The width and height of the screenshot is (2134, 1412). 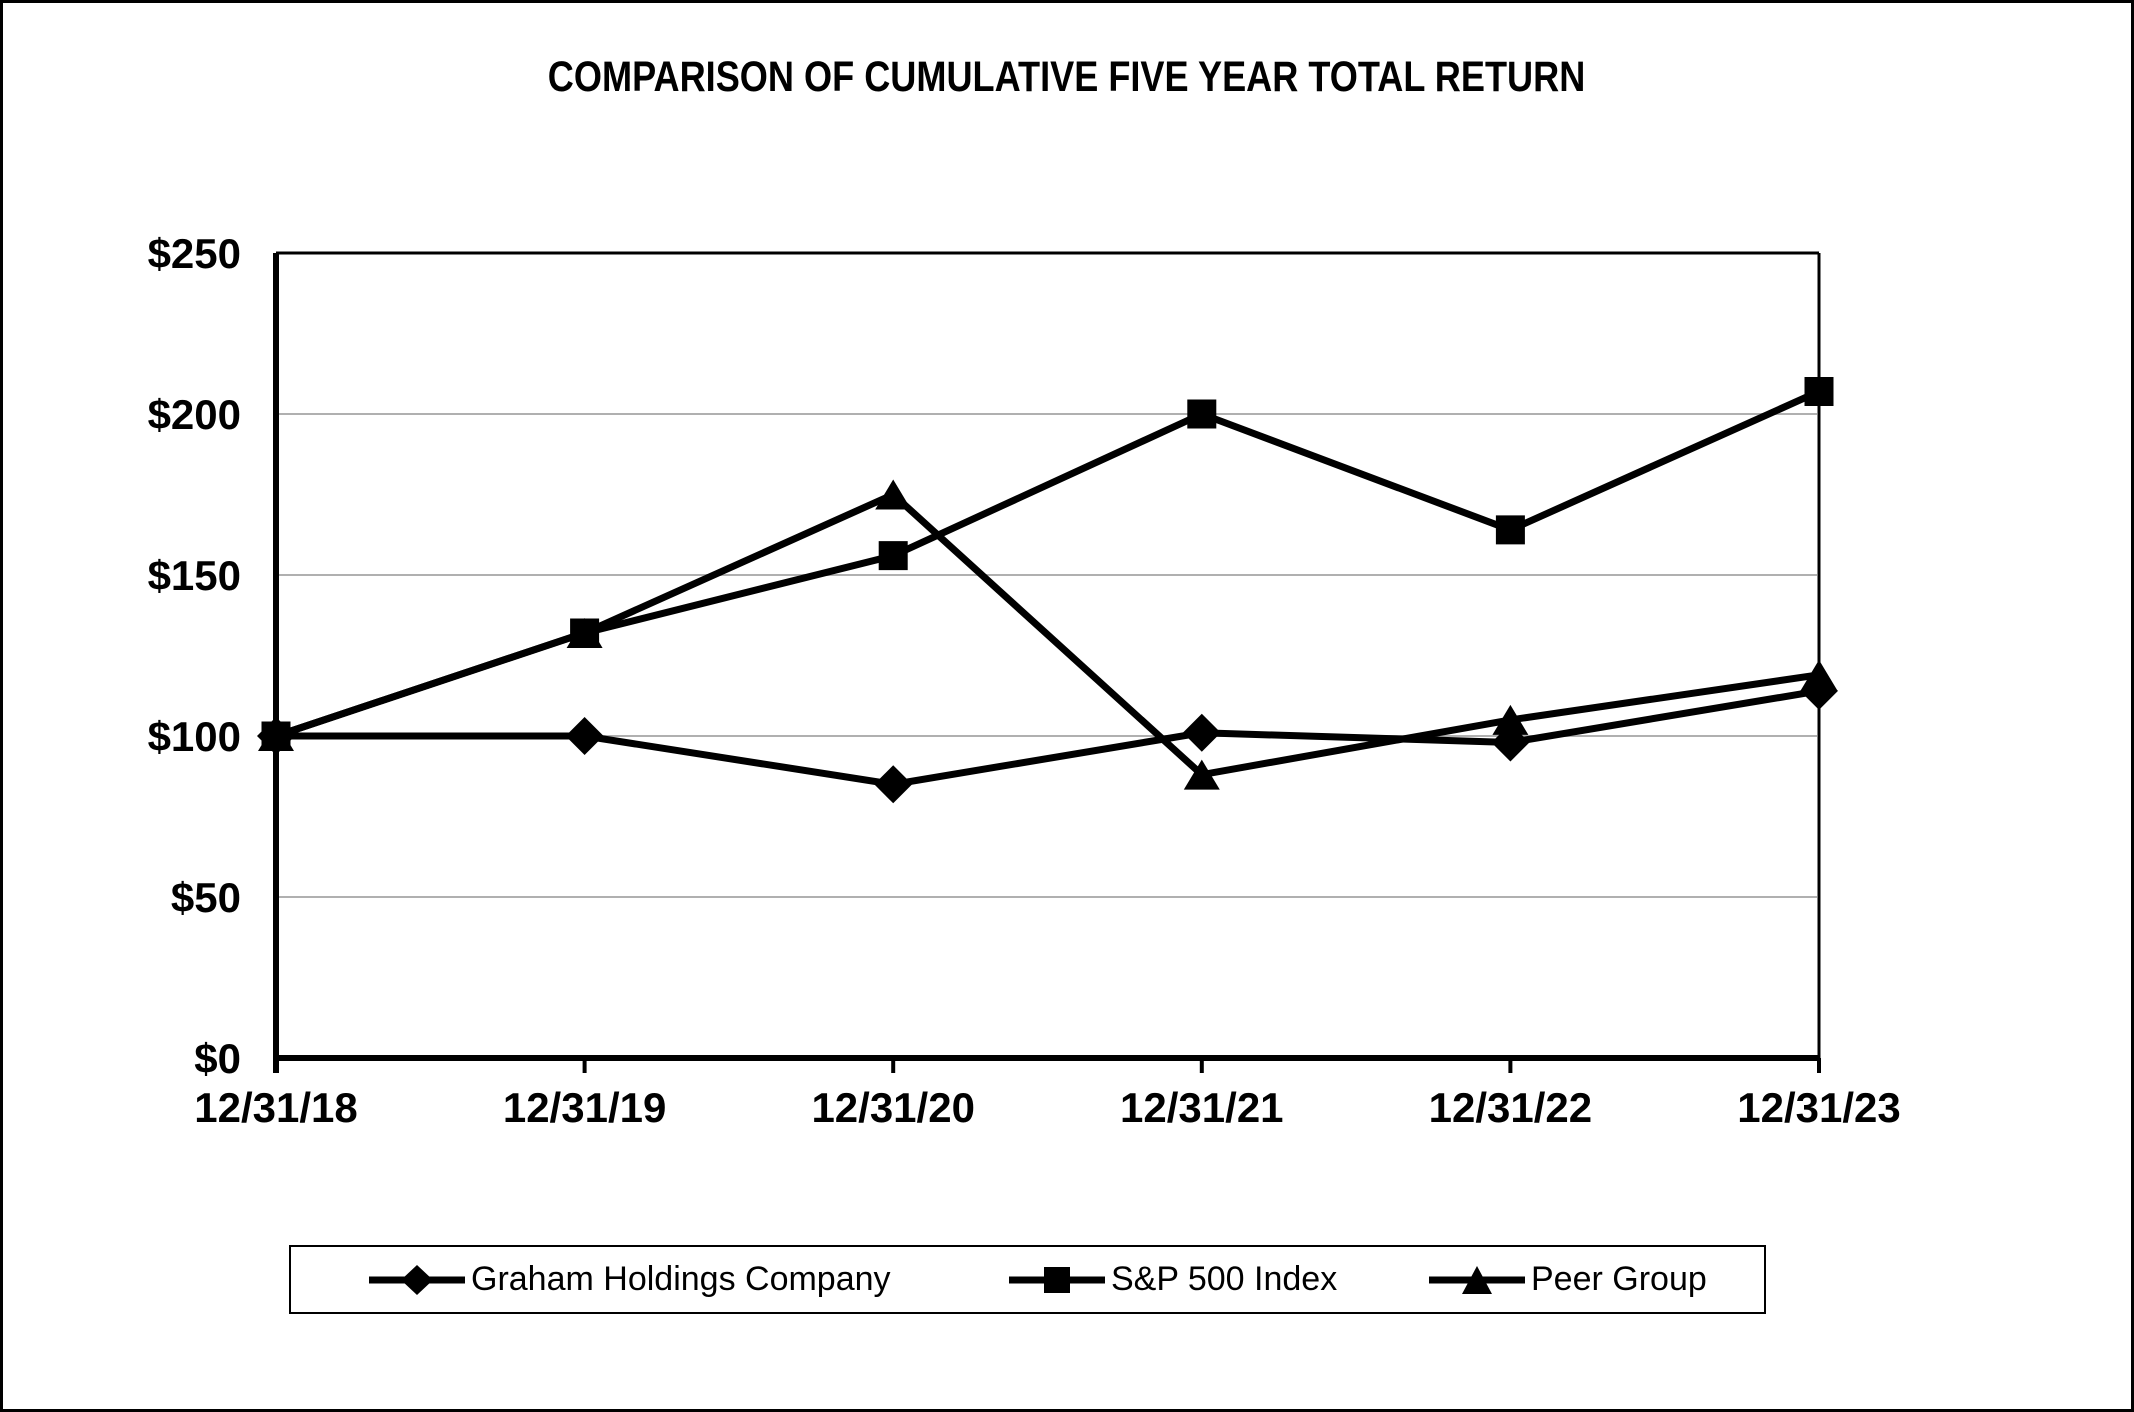 I want to click on data-point-triangle-12/31/23, so click(x=1819, y=674).